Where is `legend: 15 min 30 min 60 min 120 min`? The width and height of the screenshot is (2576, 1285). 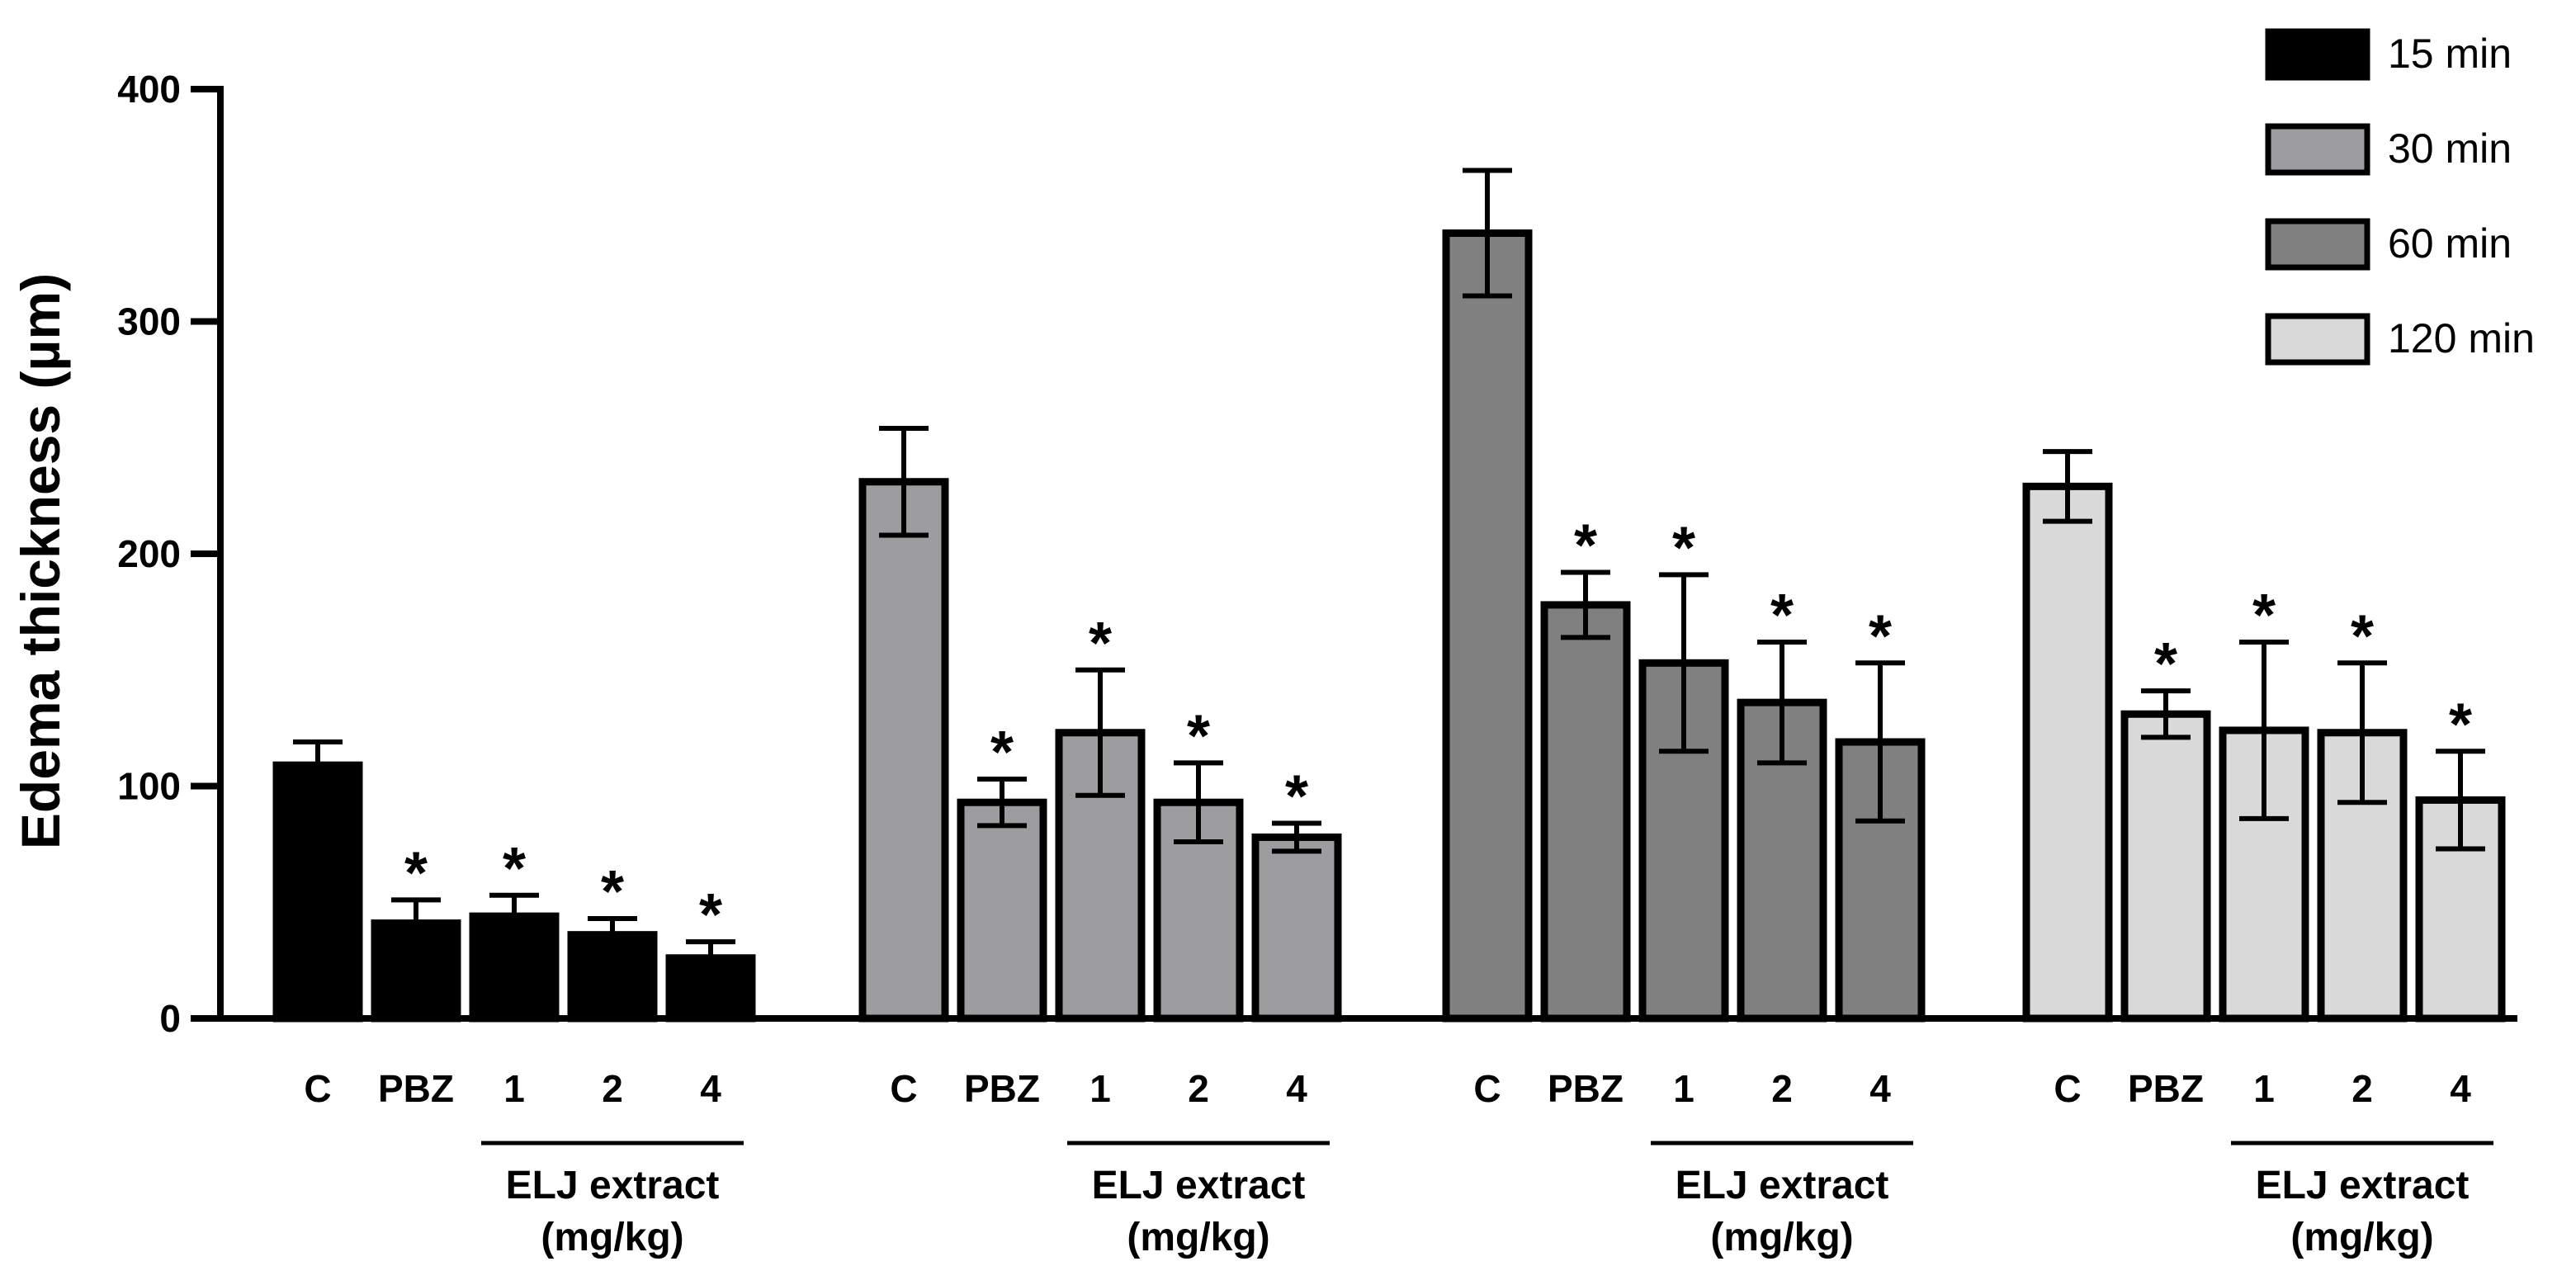
legend: 15 min 30 min 60 min 120 min is located at coordinates (2400, 197).